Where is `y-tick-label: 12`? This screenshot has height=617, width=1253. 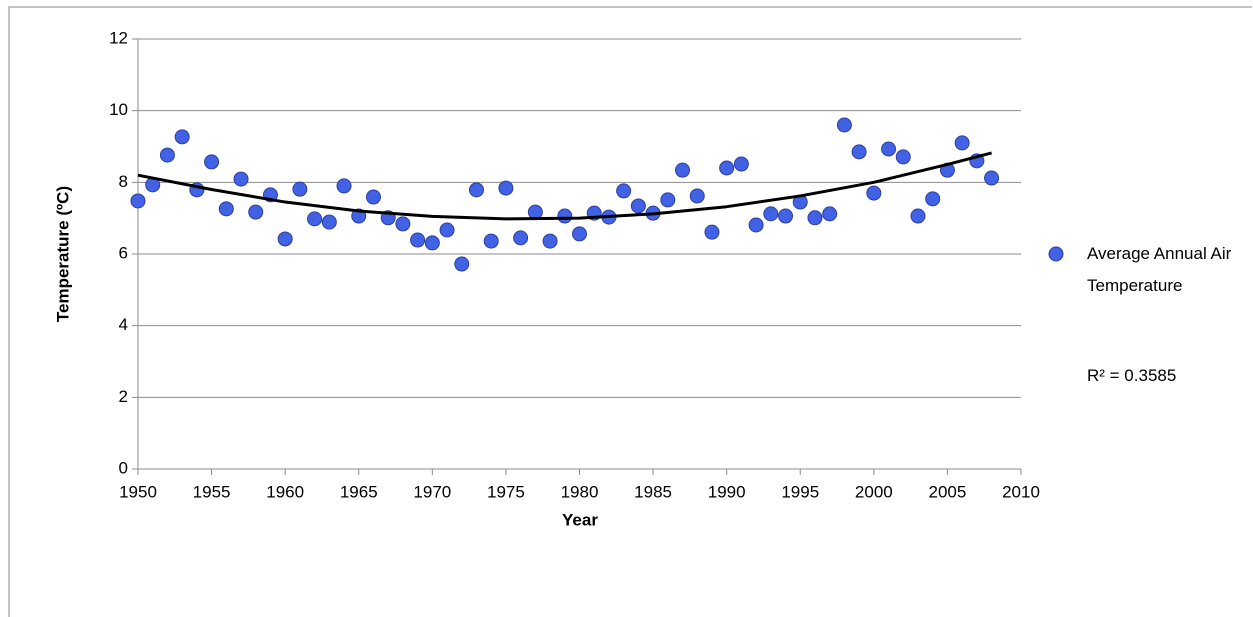
y-tick-label: 12 is located at coordinates (118, 37).